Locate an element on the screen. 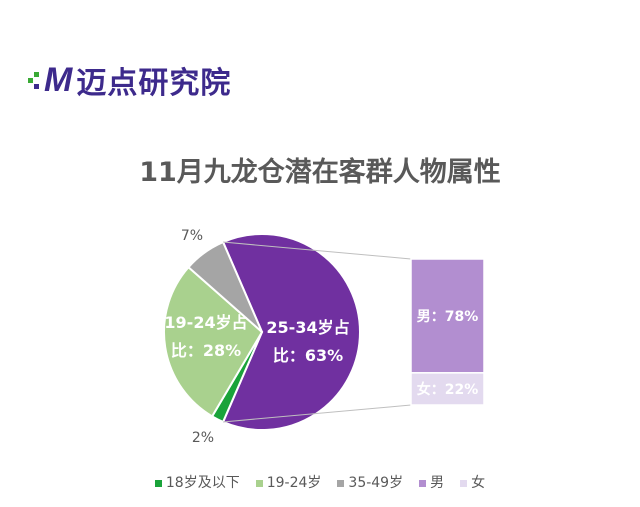 The height and width of the screenshot is (507, 640). legend-item: 18岁及以下 is located at coordinates (197, 482).